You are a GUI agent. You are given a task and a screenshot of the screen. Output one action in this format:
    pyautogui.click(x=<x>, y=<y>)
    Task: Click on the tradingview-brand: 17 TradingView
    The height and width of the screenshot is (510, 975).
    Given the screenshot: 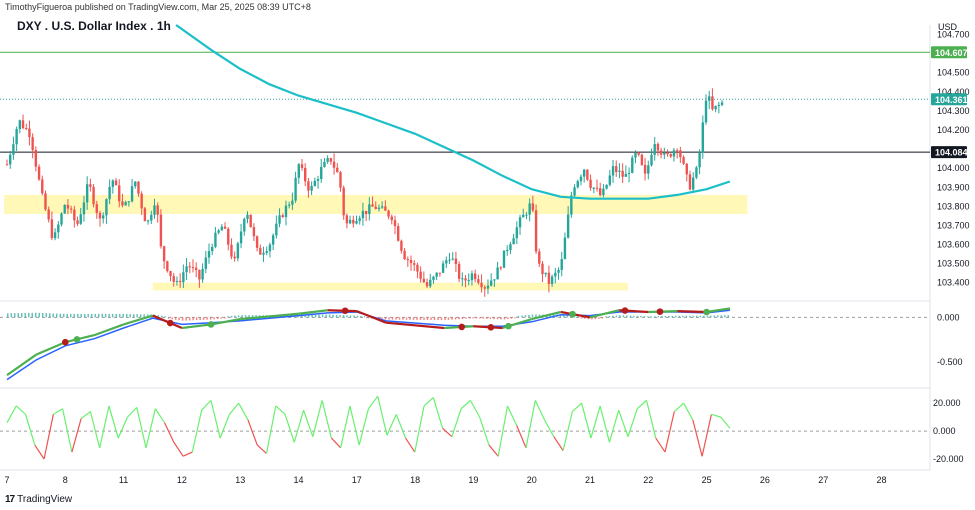 What is the action you would take?
    pyautogui.click(x=38, y=499)
    